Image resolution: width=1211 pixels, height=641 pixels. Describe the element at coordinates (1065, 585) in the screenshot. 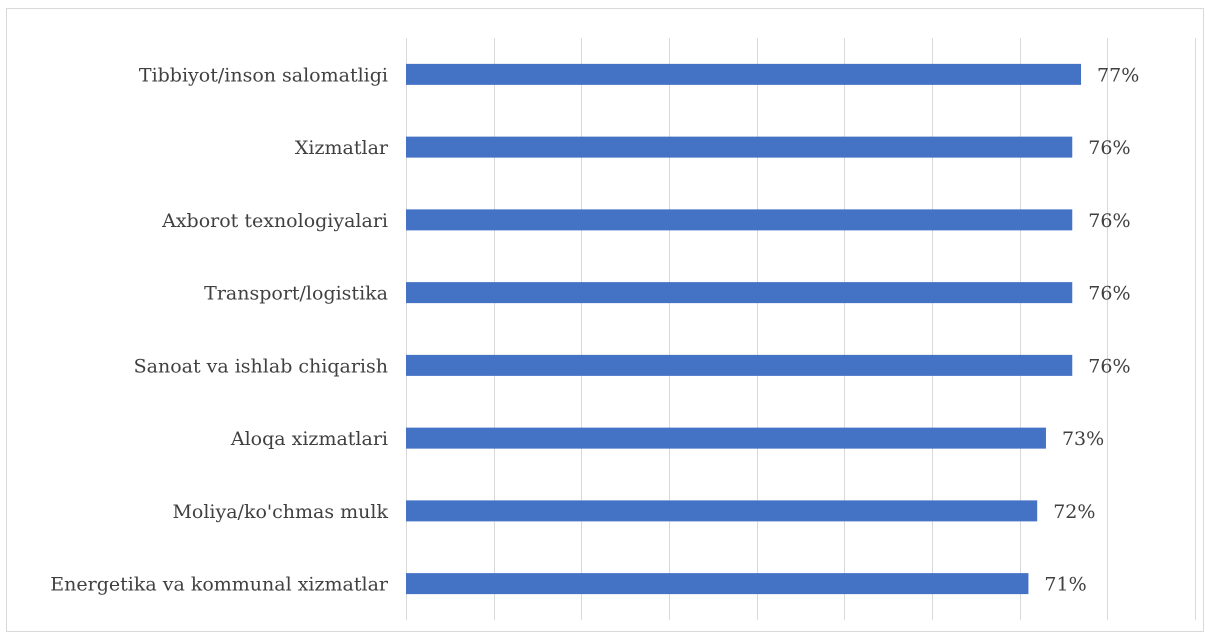

I see `data-label: 71%` at that location.